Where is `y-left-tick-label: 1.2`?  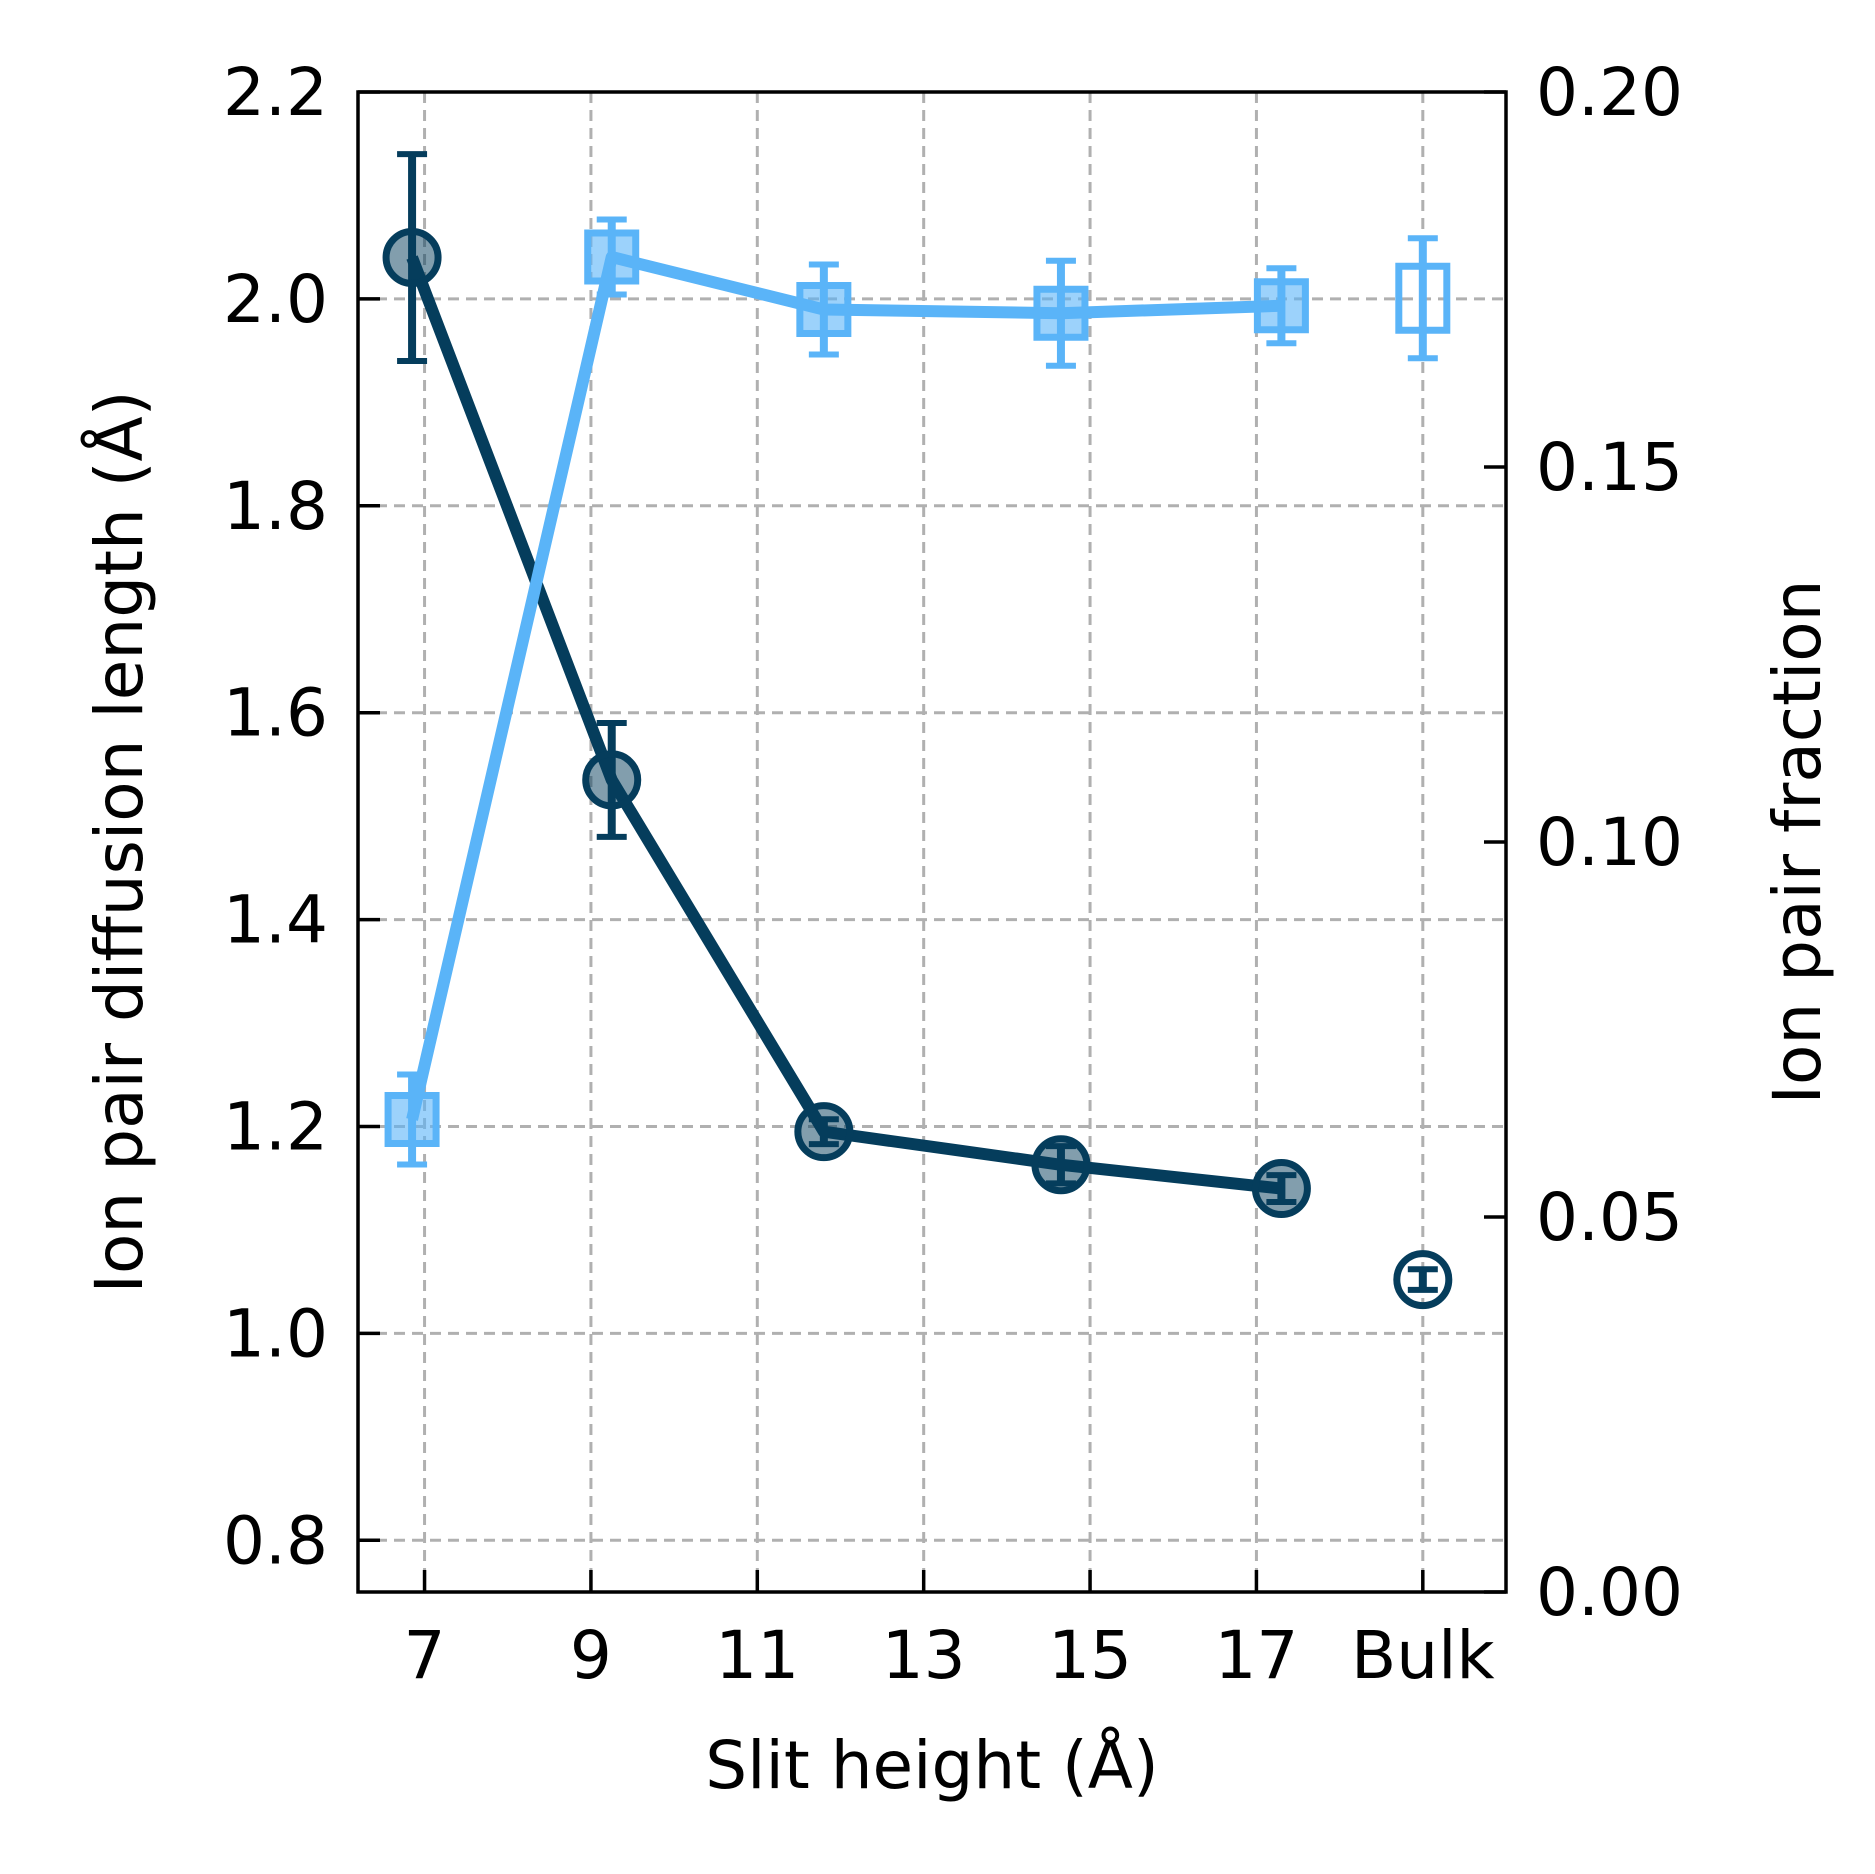
y-left-tick-label: 1.2 is located at coordinates (275, 1126).